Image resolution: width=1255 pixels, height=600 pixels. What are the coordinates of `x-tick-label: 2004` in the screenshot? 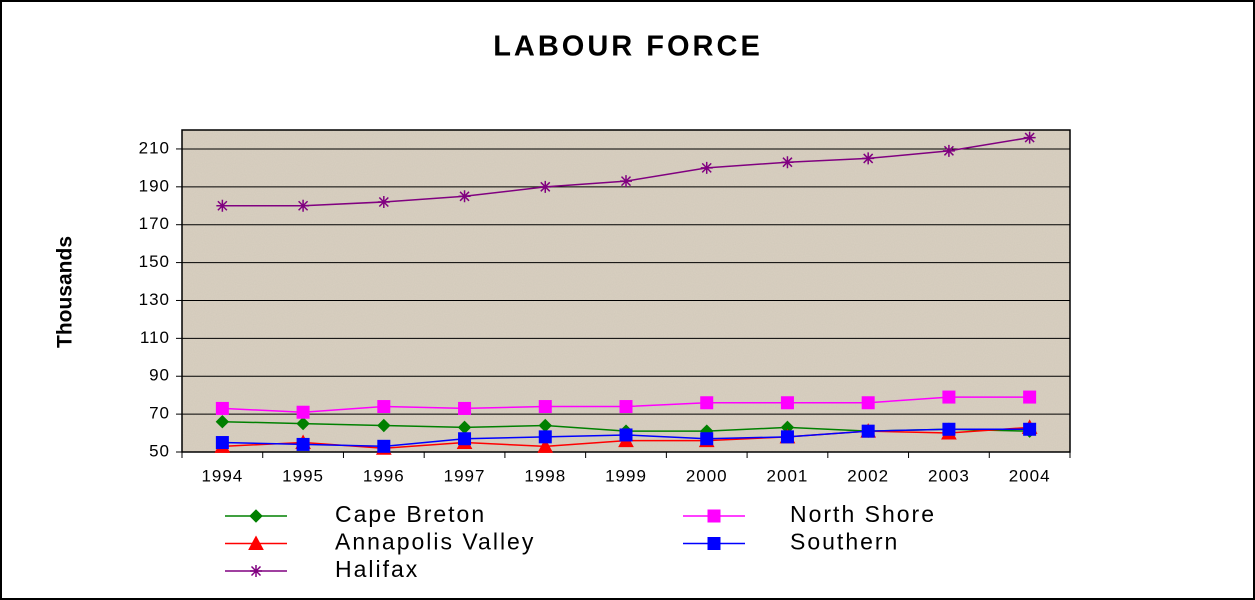 It's located at (1030, 475).